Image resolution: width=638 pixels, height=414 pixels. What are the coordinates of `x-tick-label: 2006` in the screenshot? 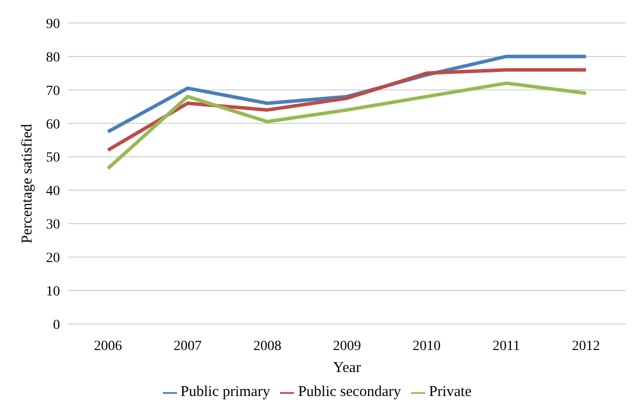 It's located at (108, 346).